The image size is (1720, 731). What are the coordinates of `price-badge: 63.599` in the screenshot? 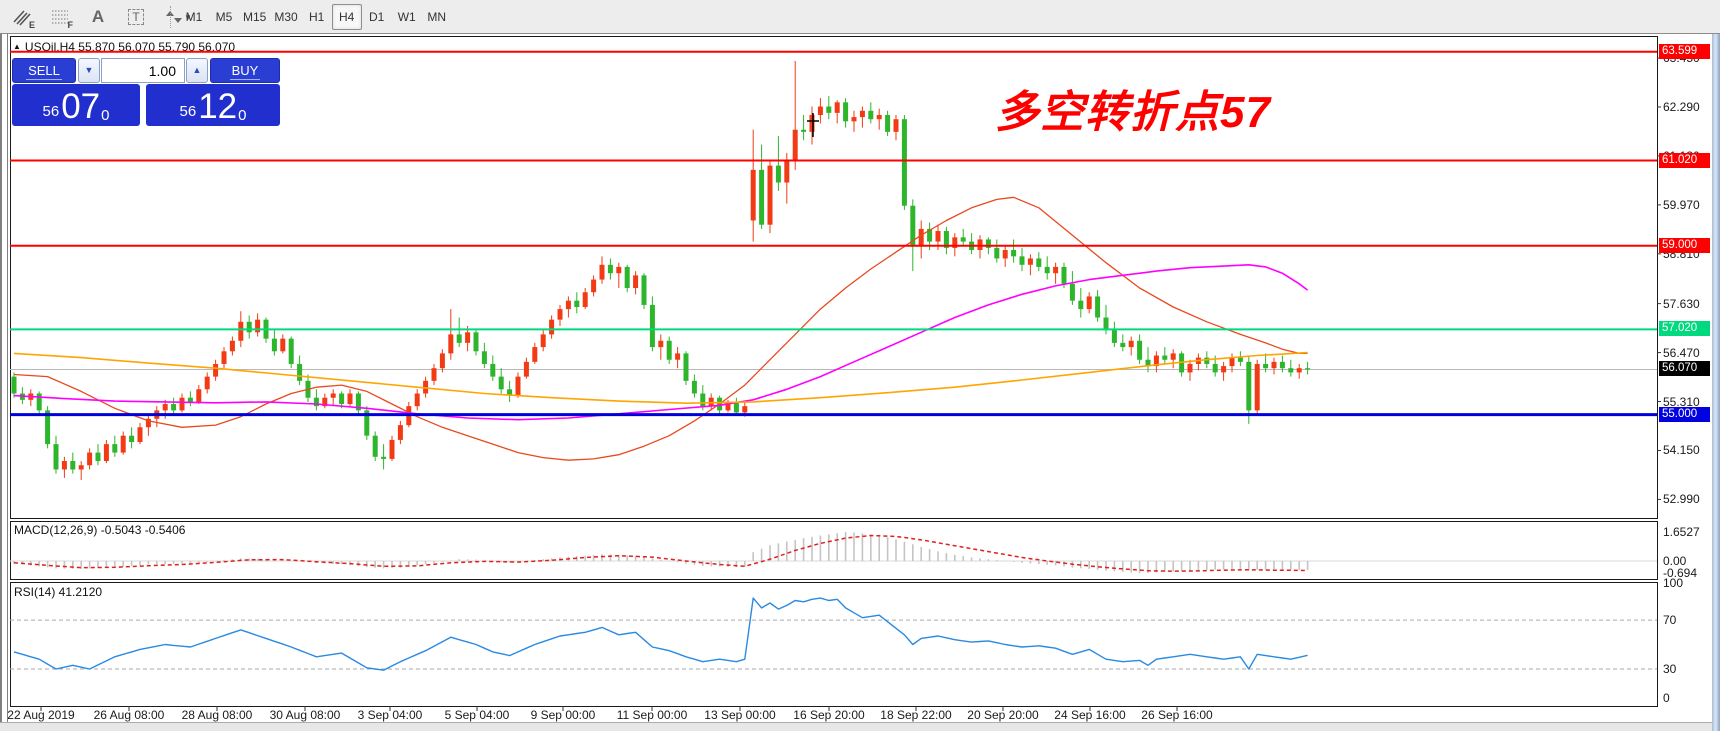 It's located at (1684, 51).